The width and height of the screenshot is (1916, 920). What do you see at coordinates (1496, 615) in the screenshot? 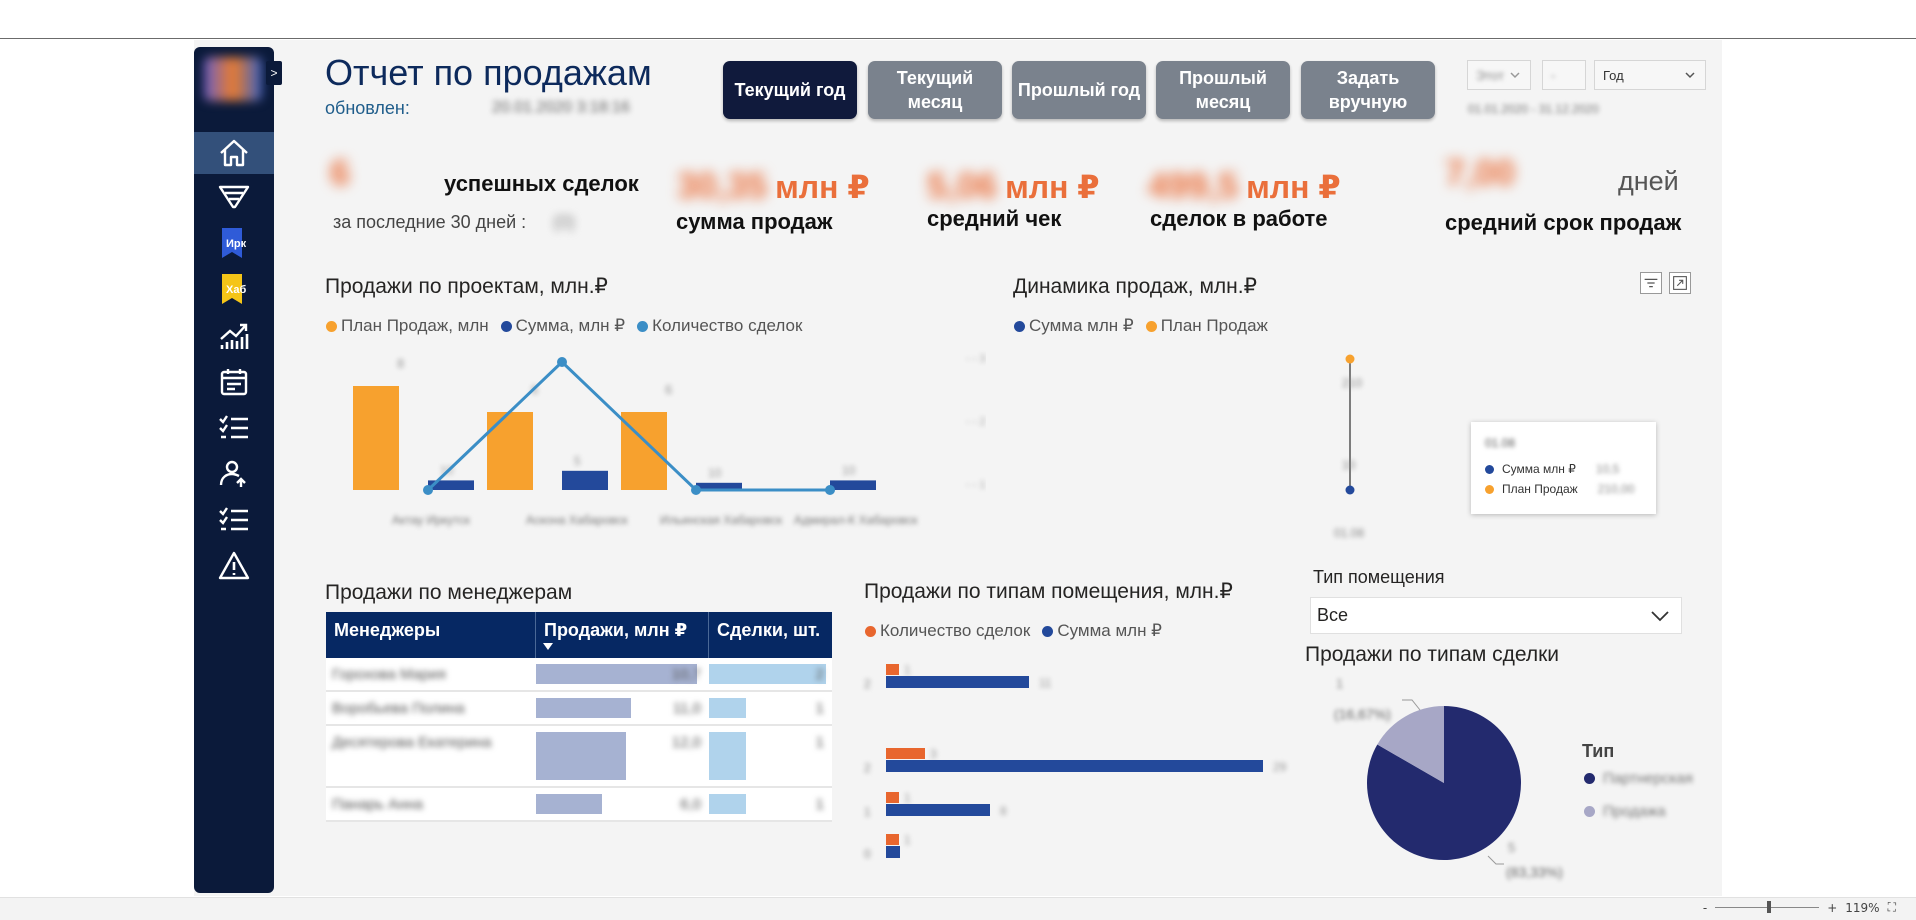
I see `room-type-select: Все` at bounding box center [1496, 615].